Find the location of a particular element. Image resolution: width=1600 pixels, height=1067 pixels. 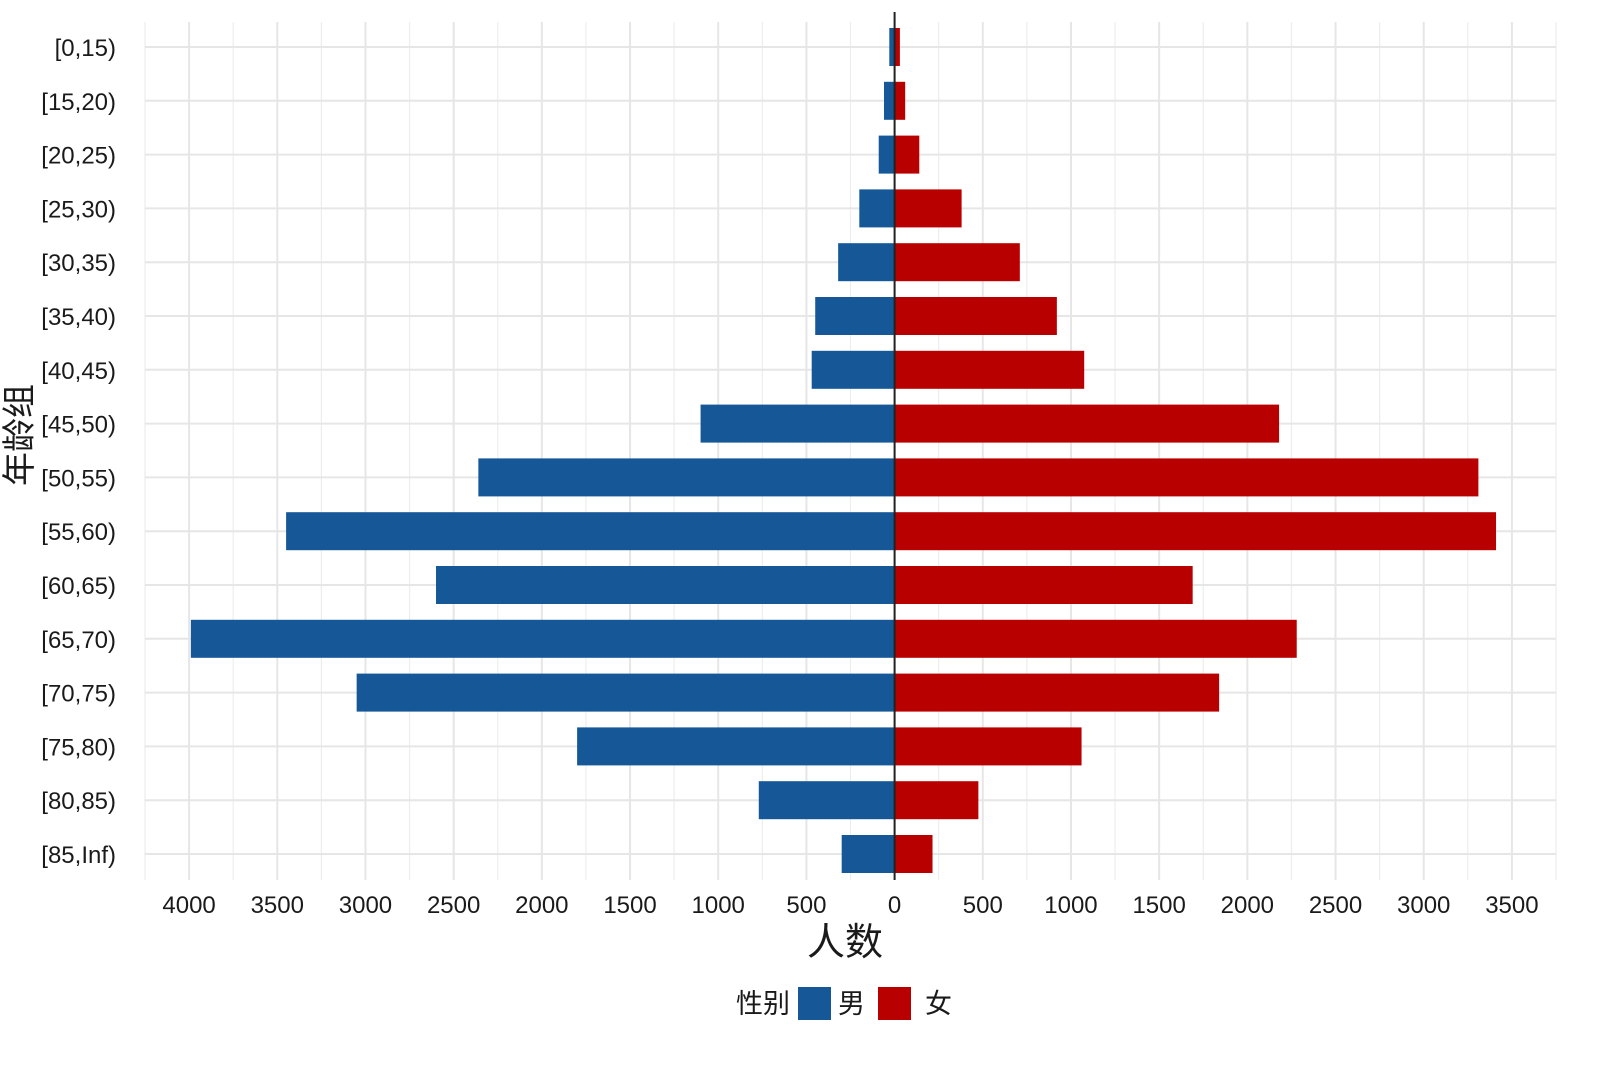

x-tick-label: 4000 is located at coordinates (188, 905).